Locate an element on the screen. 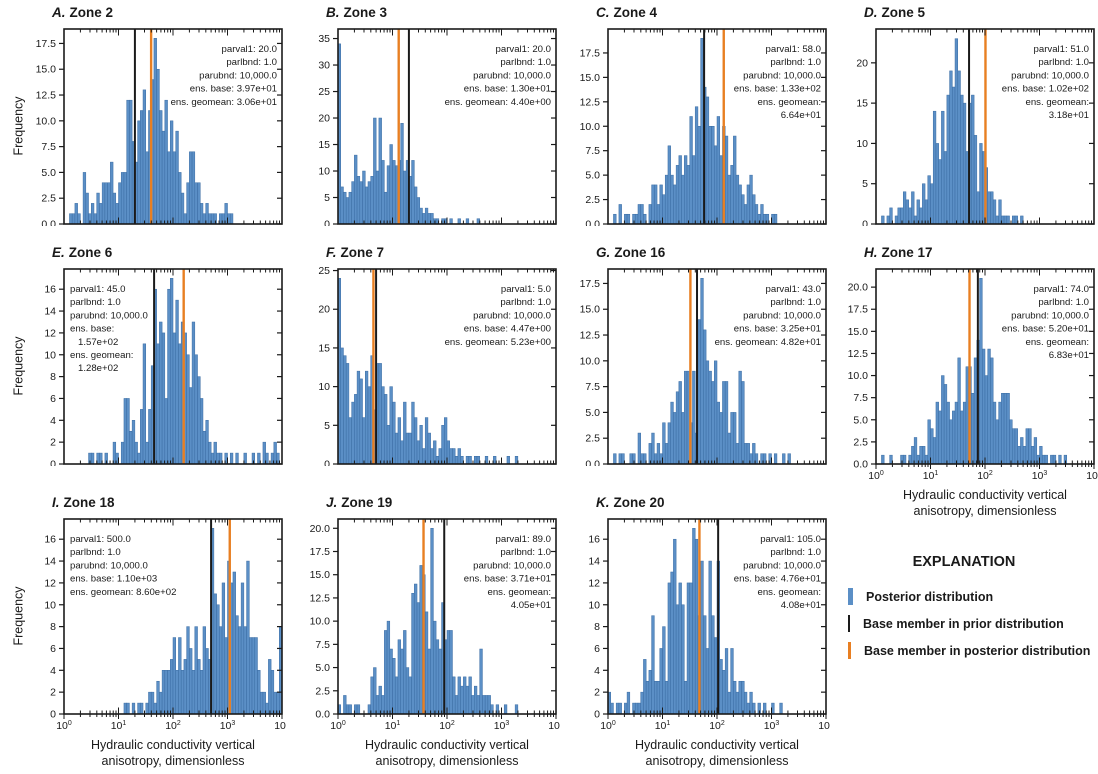  svg-text: ens. base: 3.71e+01 is located at coordinates (507, 579).